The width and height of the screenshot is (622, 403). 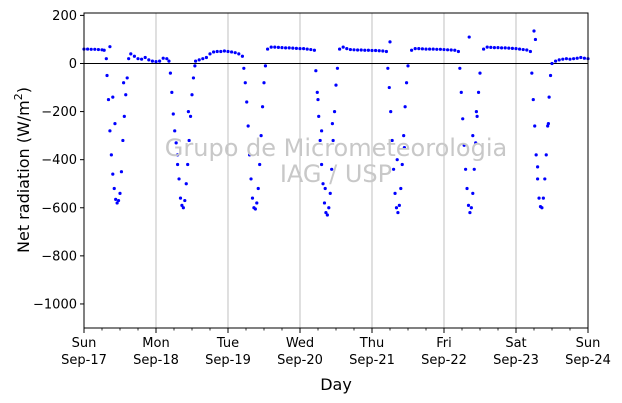 I want to click on x-tick-day-label: Thu, so click(x=371, y=343).